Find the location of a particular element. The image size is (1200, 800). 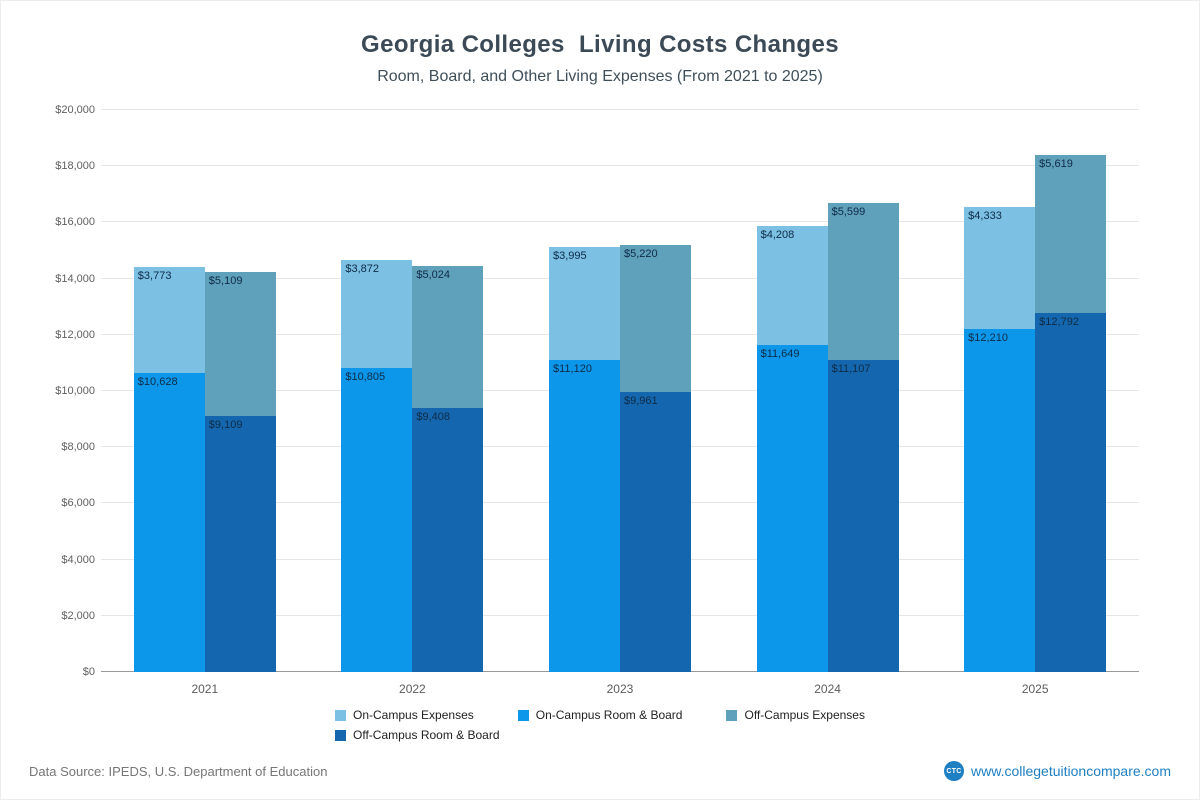

off-campus-bar: $9,408 $5,024 is located at coordinates (448, 391).